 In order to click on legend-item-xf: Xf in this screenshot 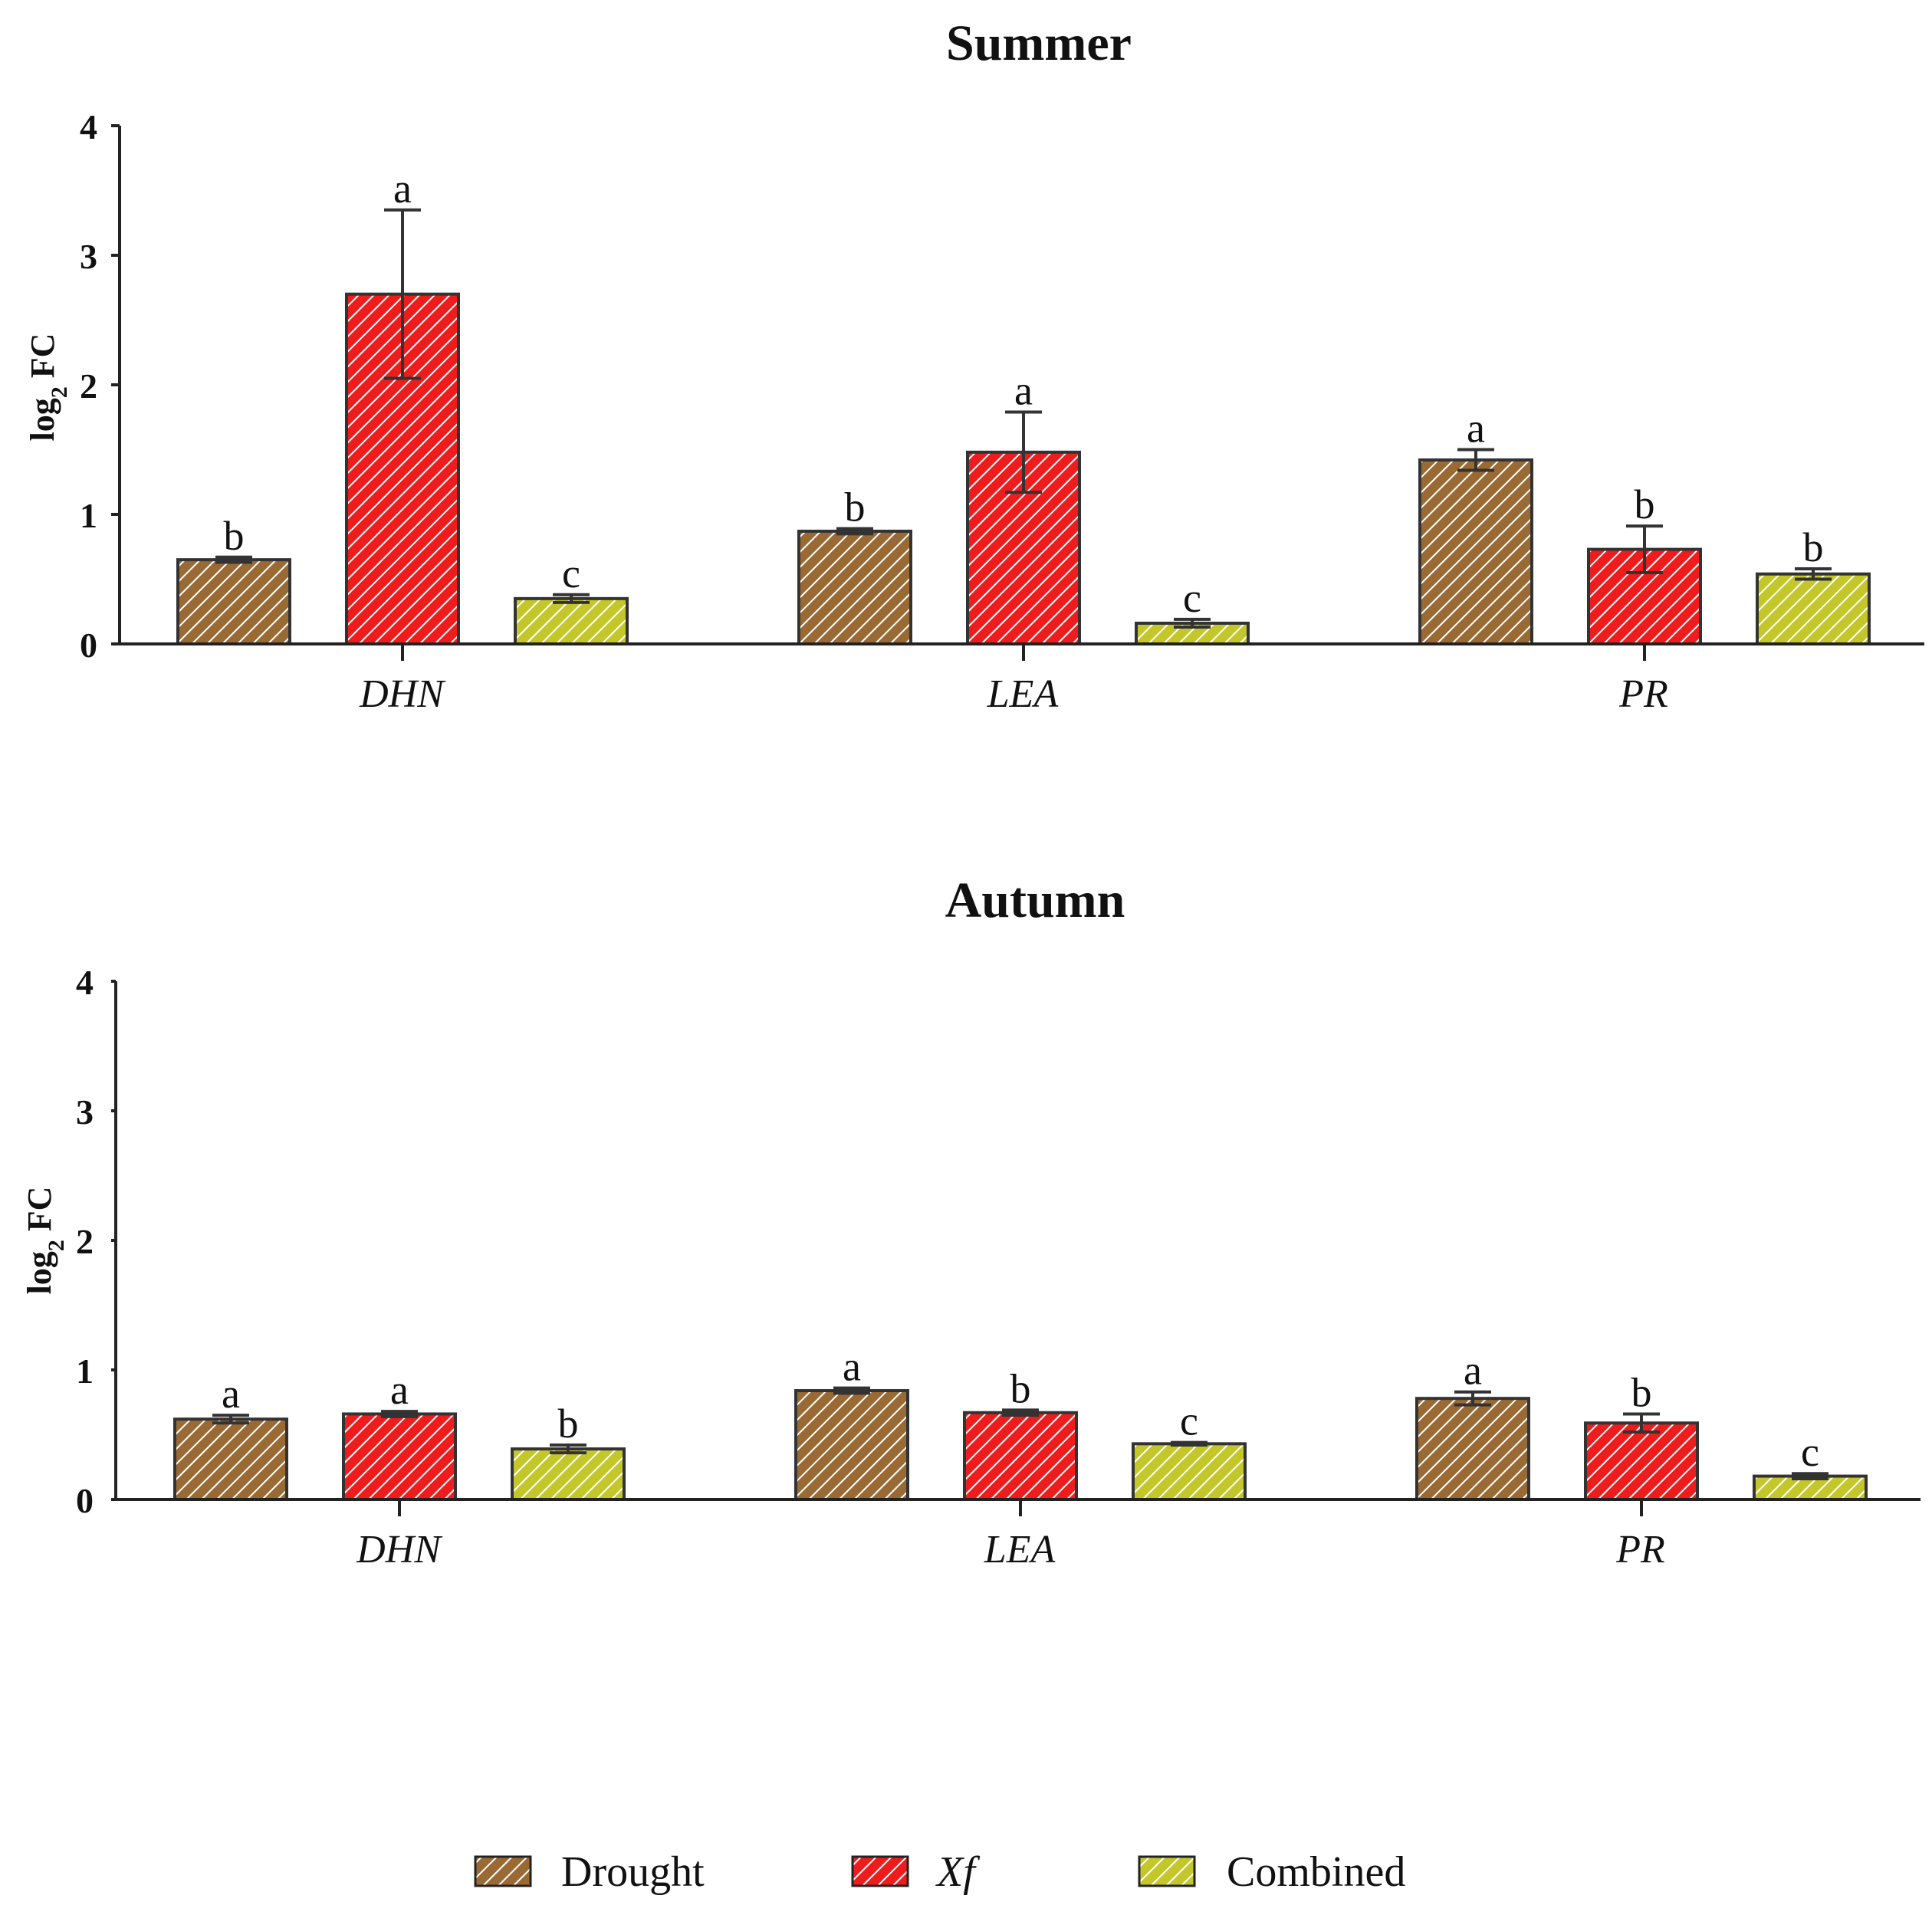, I will do `click(916, 1872)`.